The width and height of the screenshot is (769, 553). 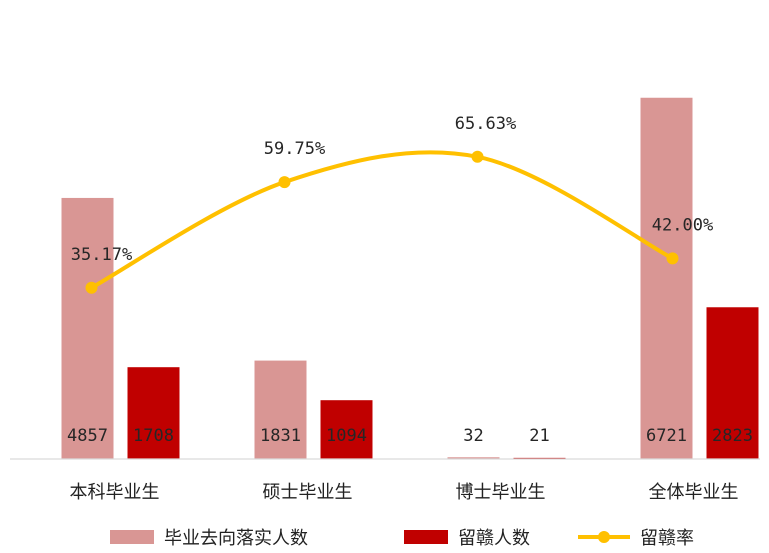 I want to click on legend-label: 毕业去向落实人数, so click(x=236, y=538).